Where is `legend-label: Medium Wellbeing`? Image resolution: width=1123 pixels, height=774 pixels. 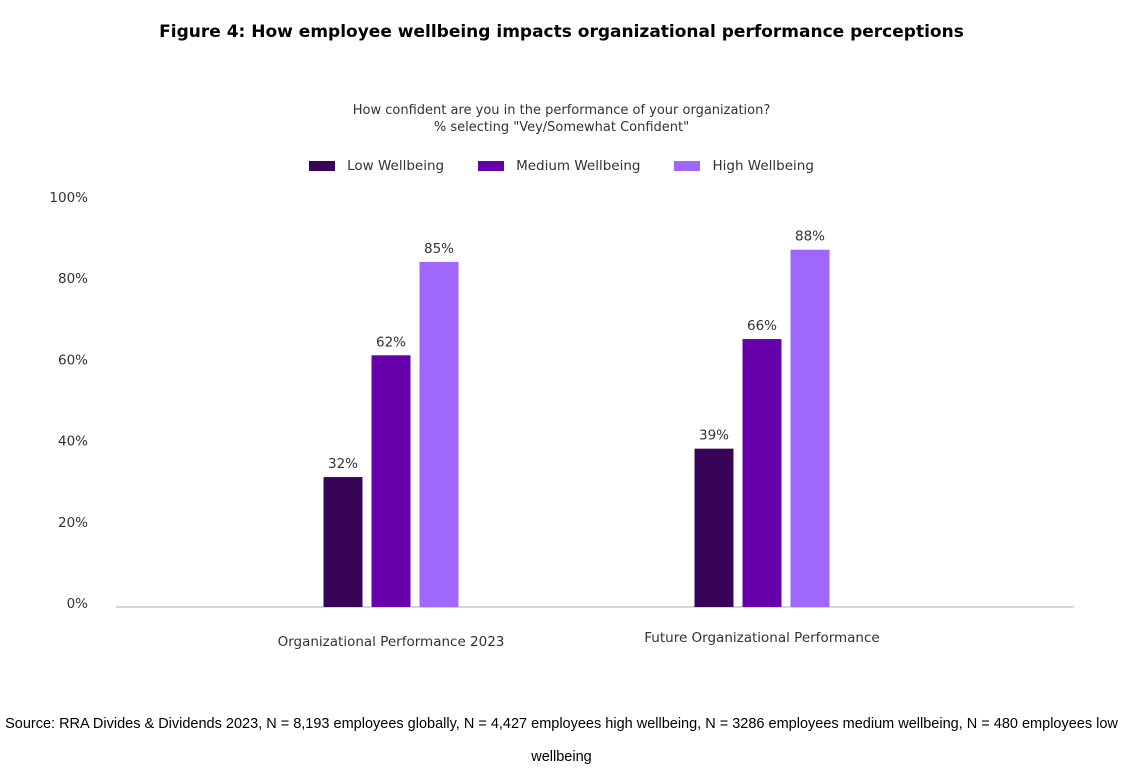 legend-label: Medium Wellbeing is located at coordinates (578, 166).